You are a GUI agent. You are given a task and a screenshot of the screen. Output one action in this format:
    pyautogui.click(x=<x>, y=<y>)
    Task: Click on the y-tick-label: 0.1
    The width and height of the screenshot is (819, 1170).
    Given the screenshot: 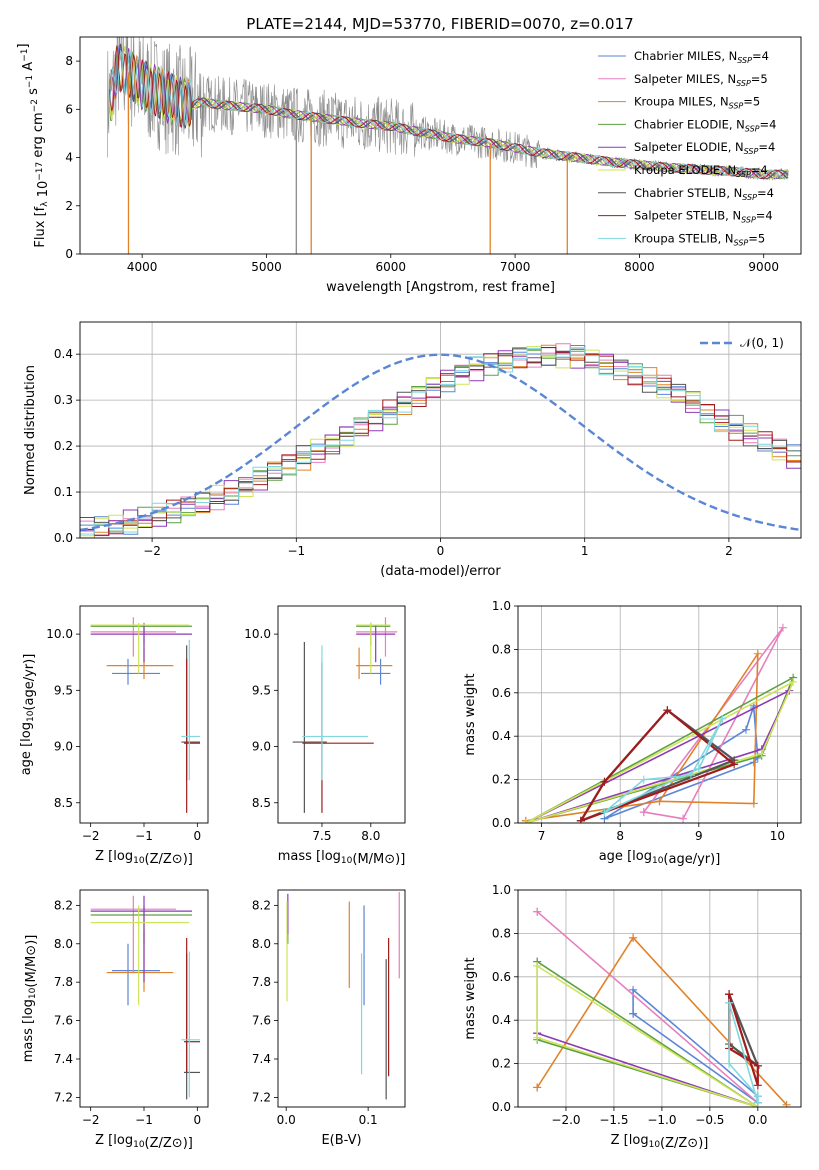 What is the action you would take?
    pyautogui.click(x=63, y=492)
    